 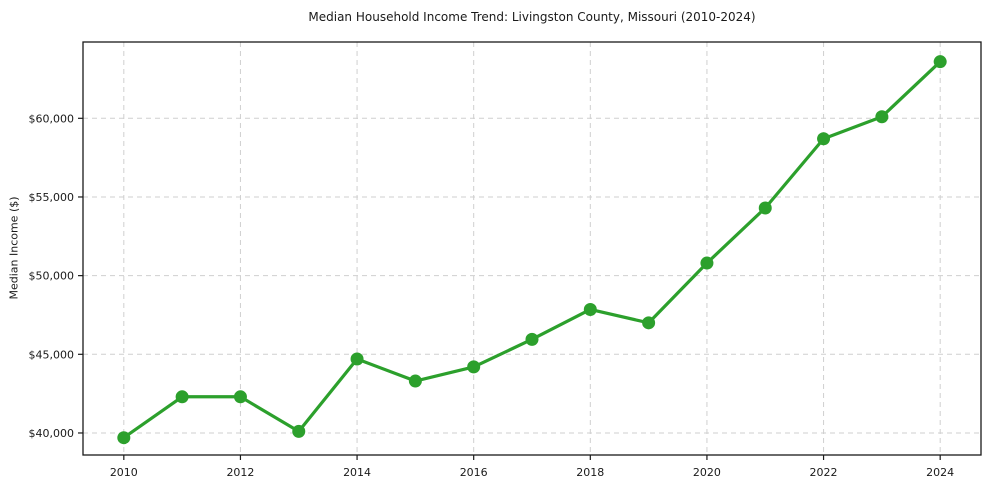 What do you see at coordinates (124, 472) in the screenshot?
I see `x-tick-label: 2010` at bounding box center [124, 472].